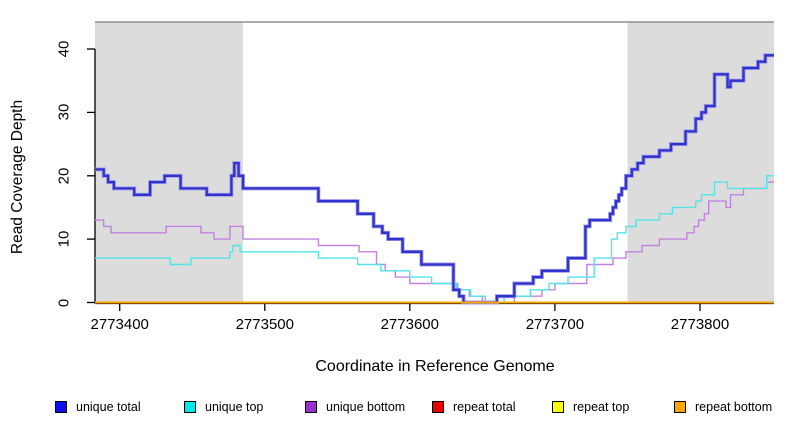 This screenshot has height=432, width=792. What do you see at coordinates (64, 239) in the screenshot?
I see `y-tick-label: 10` at bounding box center [64, 239].